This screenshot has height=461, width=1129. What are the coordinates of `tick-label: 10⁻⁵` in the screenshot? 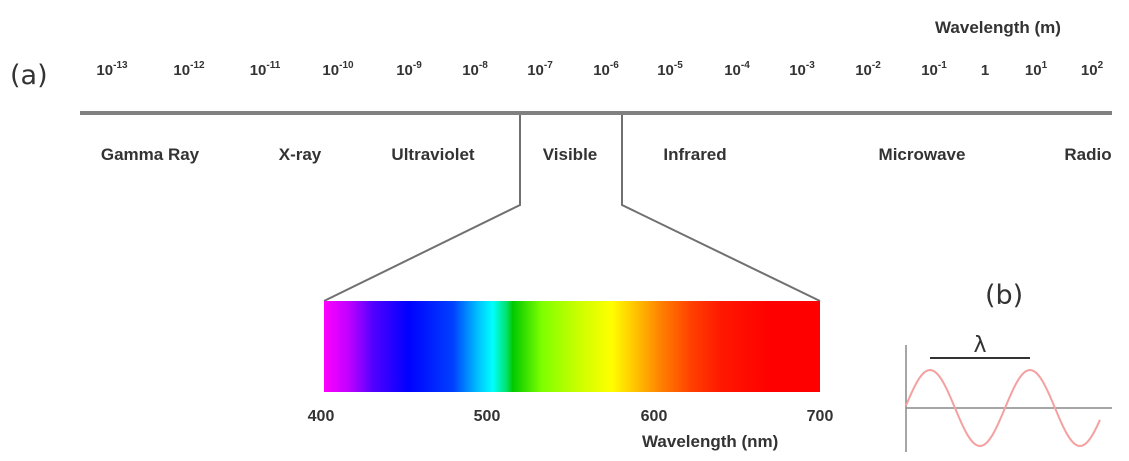 It's located at (670, 69).